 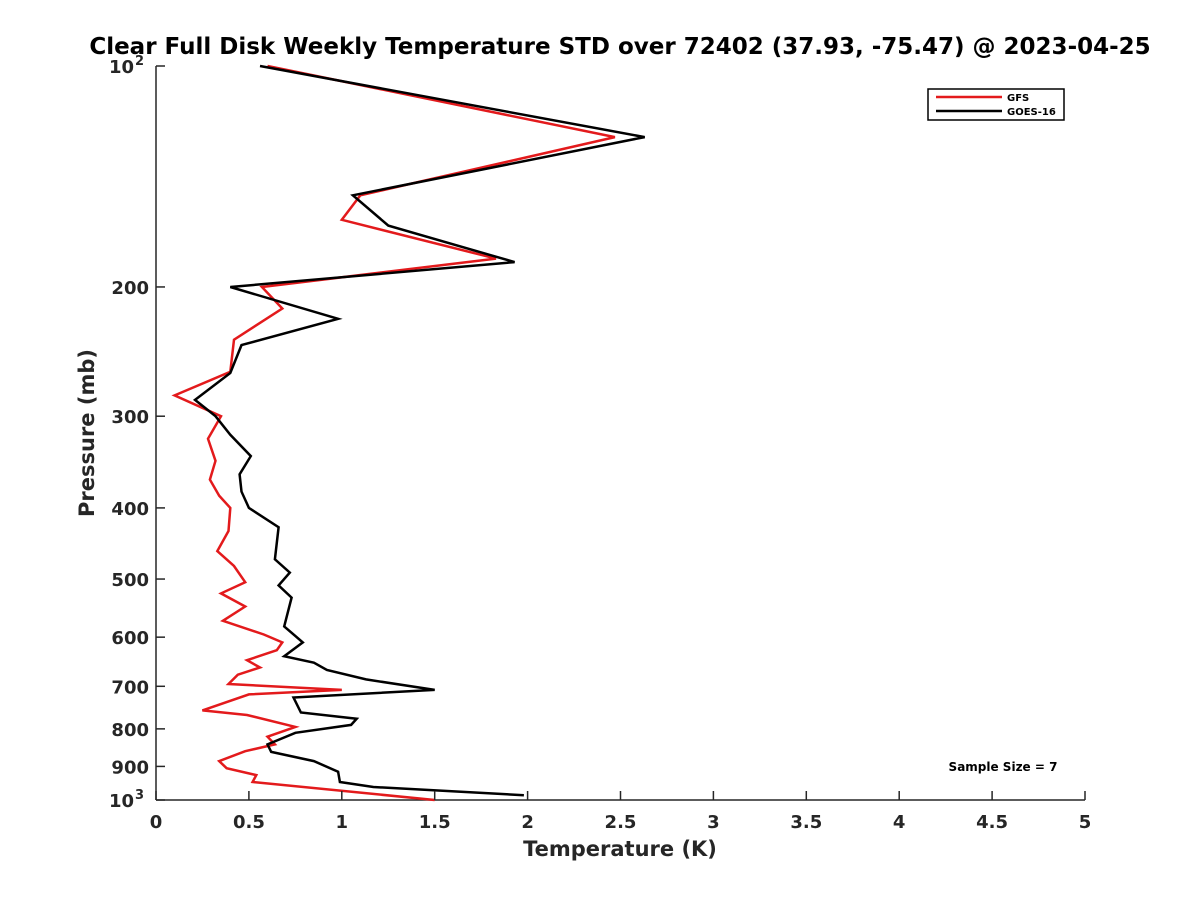 I want to click on x-tick-label: 4, so click(x=899, y=822).